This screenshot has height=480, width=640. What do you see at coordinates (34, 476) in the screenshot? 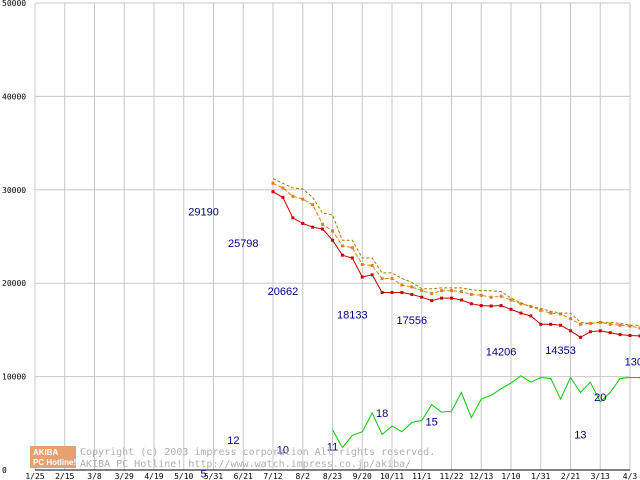
I see `x-tick-label: 1/25` at bounding box center [34, 476].